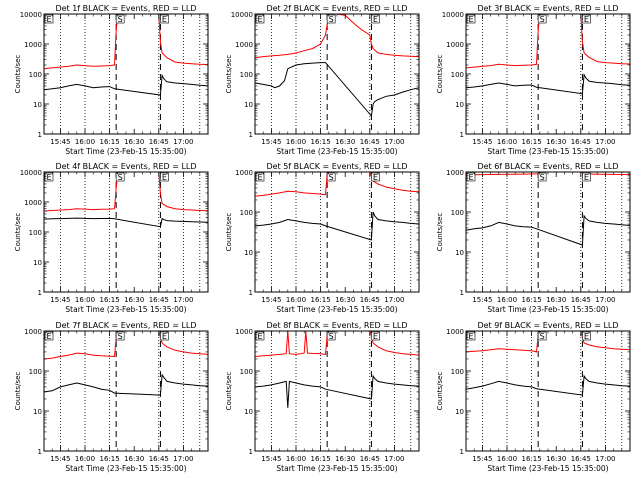 Image resolution: width=640 pixels, height=480 pixels. Describe the element at coordinates (125, 166) in the screenshot. I see `panel-title: Det 4f BLACK = Events, RED = LLD` at that location.